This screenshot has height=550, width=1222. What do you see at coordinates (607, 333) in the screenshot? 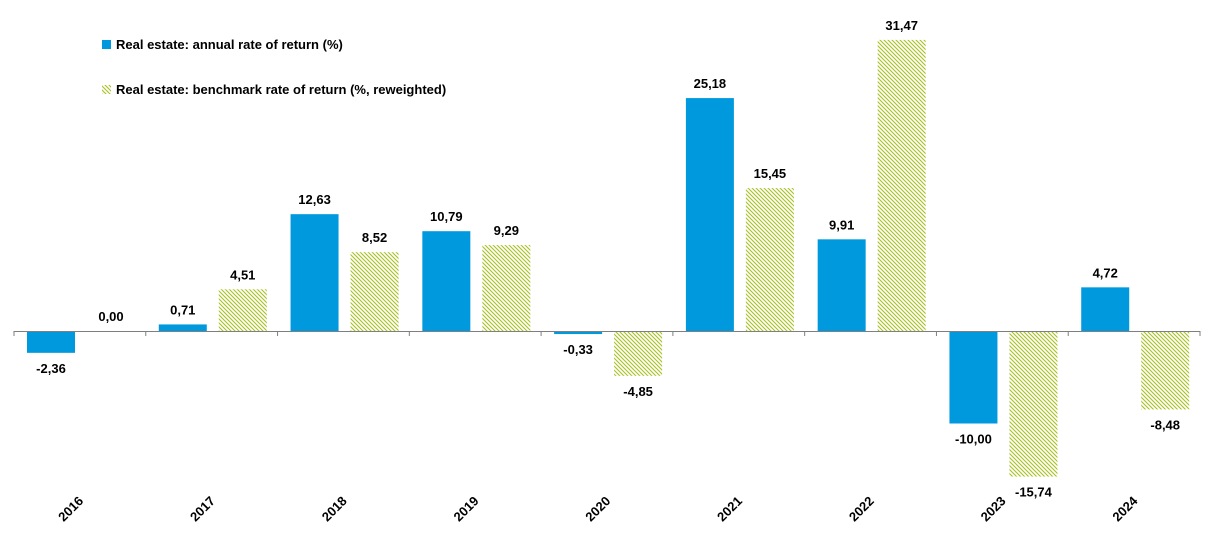
I see `x-axis` at bounding box center [607, 333].